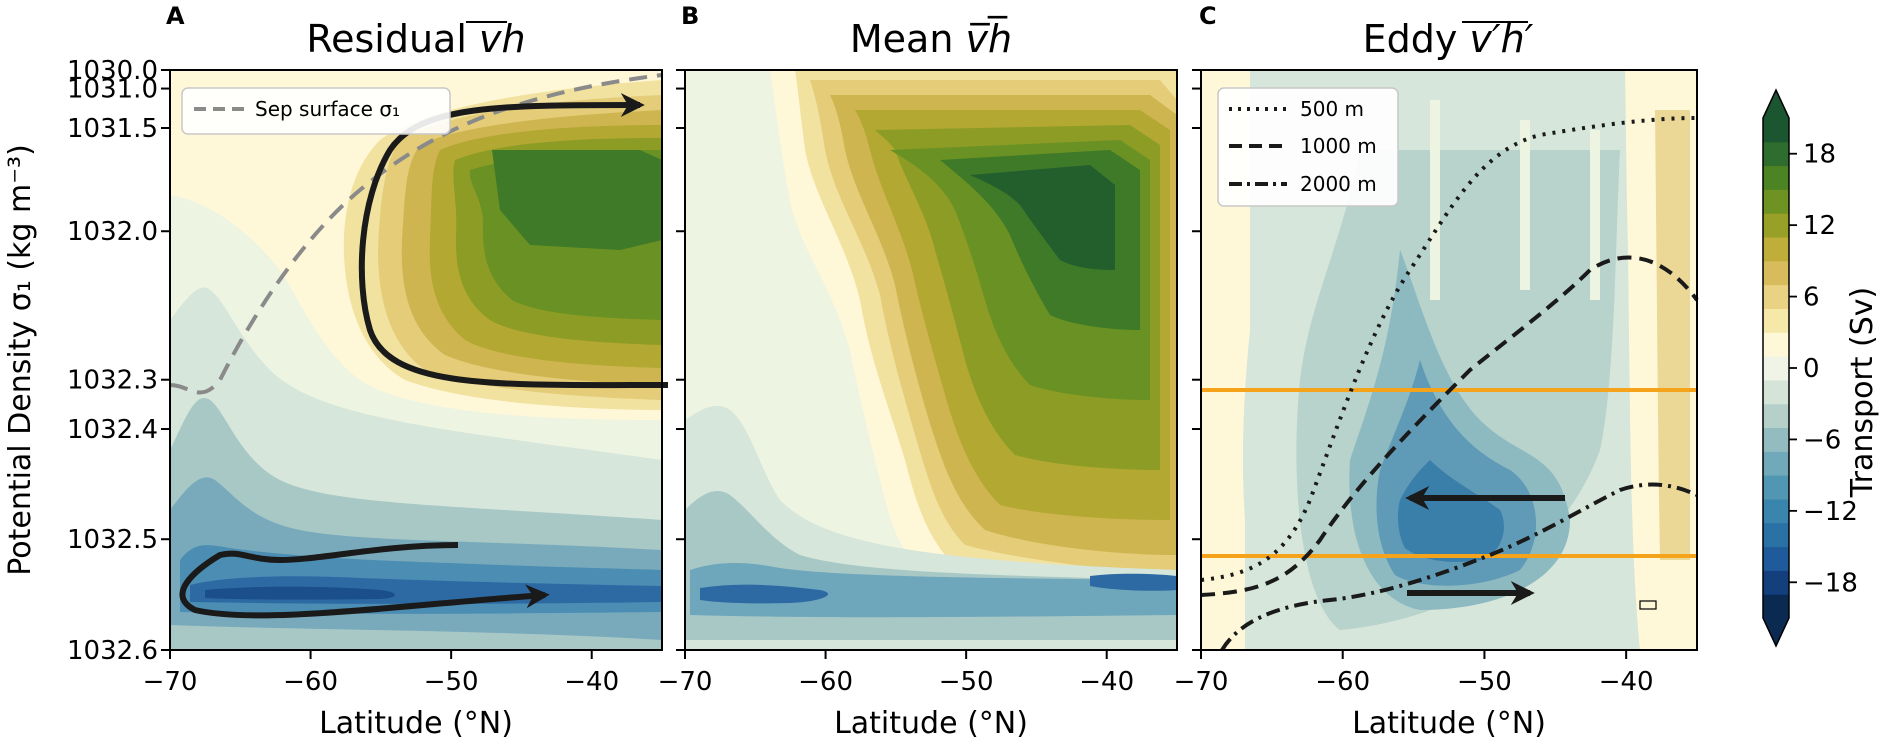 The height and width of the screenshot is (745, 1884). I want to click on upper-cell-arrow, so click(513, 241).